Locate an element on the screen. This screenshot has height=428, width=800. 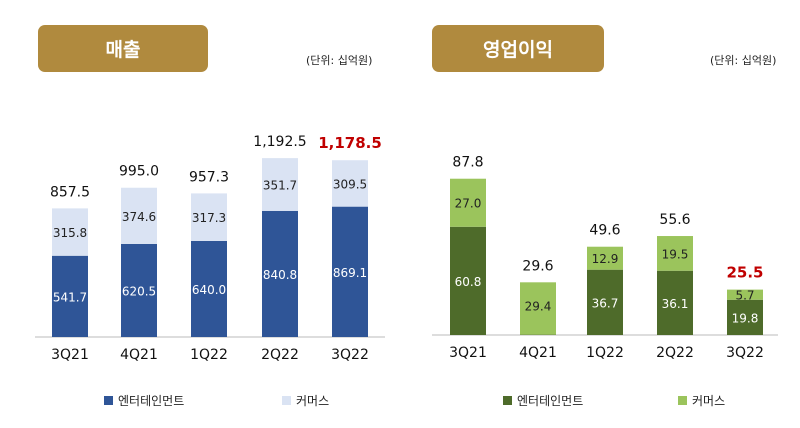
legend-item-profit-entertainment: 엔터테인먼트 is located at coordinates (543, 400).